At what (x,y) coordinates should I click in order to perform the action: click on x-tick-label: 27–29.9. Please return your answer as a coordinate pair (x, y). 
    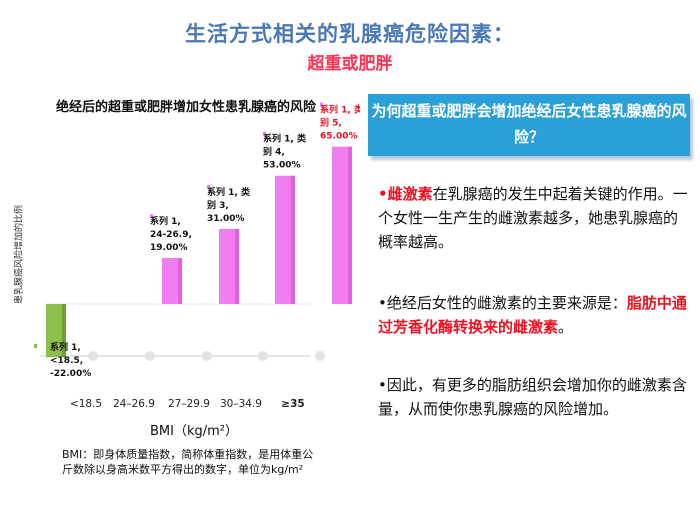
    Looking at the image, I should click on (189, 404).